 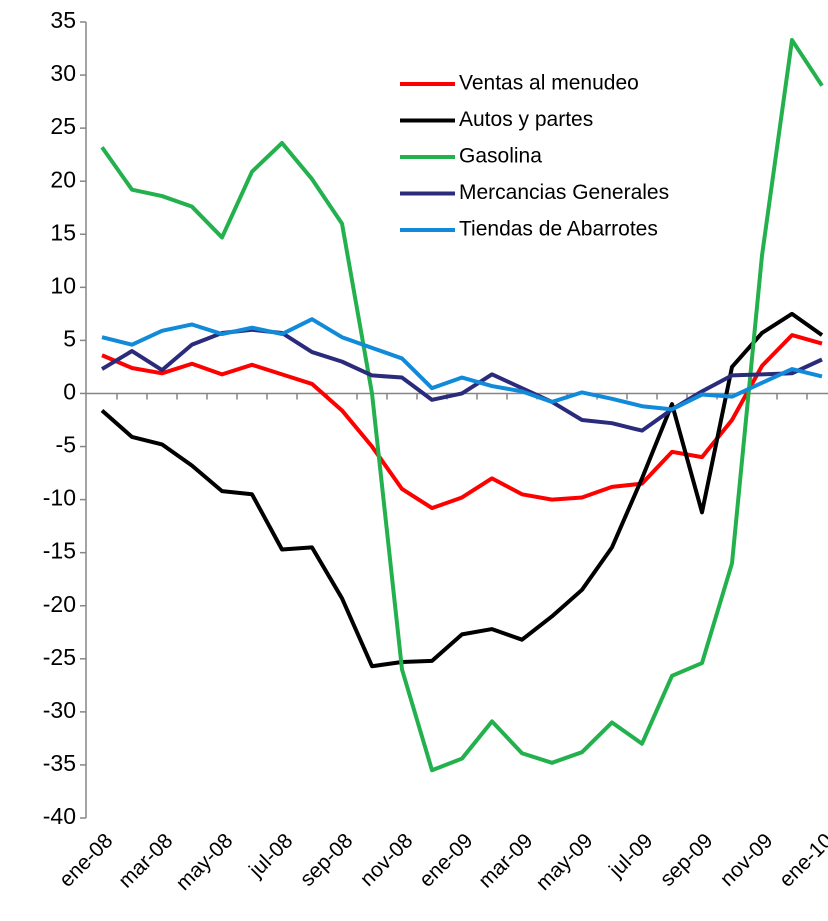 I want to click on y-tick-label: -40, so click(x=59, y=816).